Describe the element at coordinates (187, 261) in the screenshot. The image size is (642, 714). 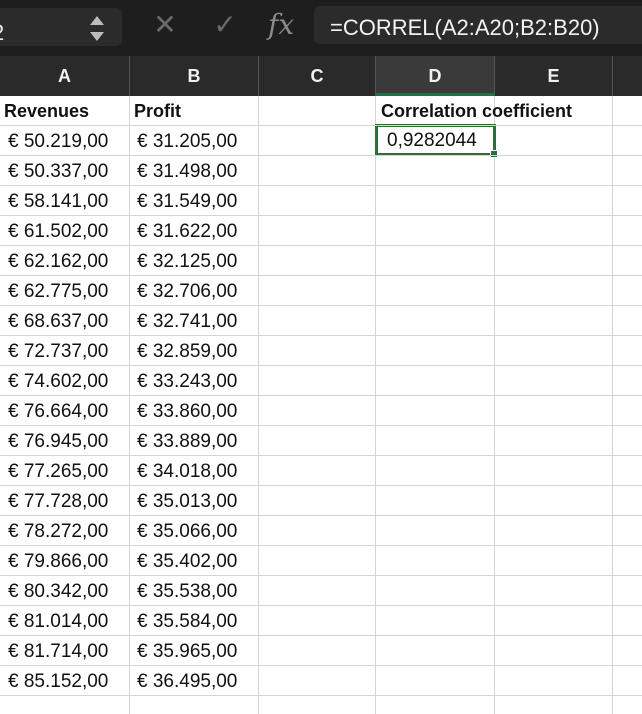
I see `cell-profit: € 32.125,00` at that location.